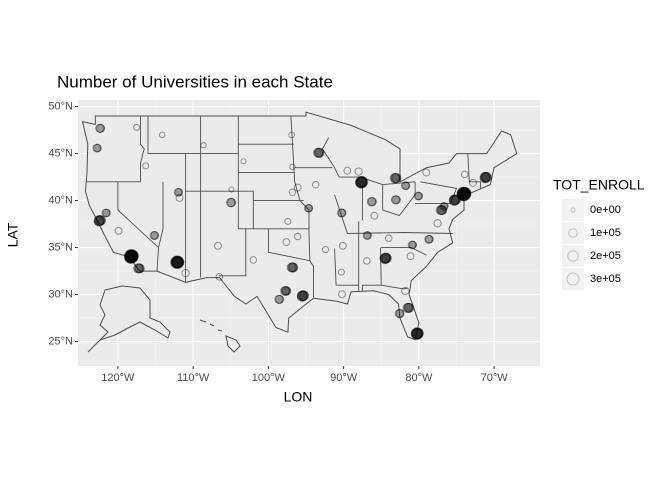  Describe the element at coordinates (13, 234) in the screenshot. I see `y-axis-label: LAT` at that location.